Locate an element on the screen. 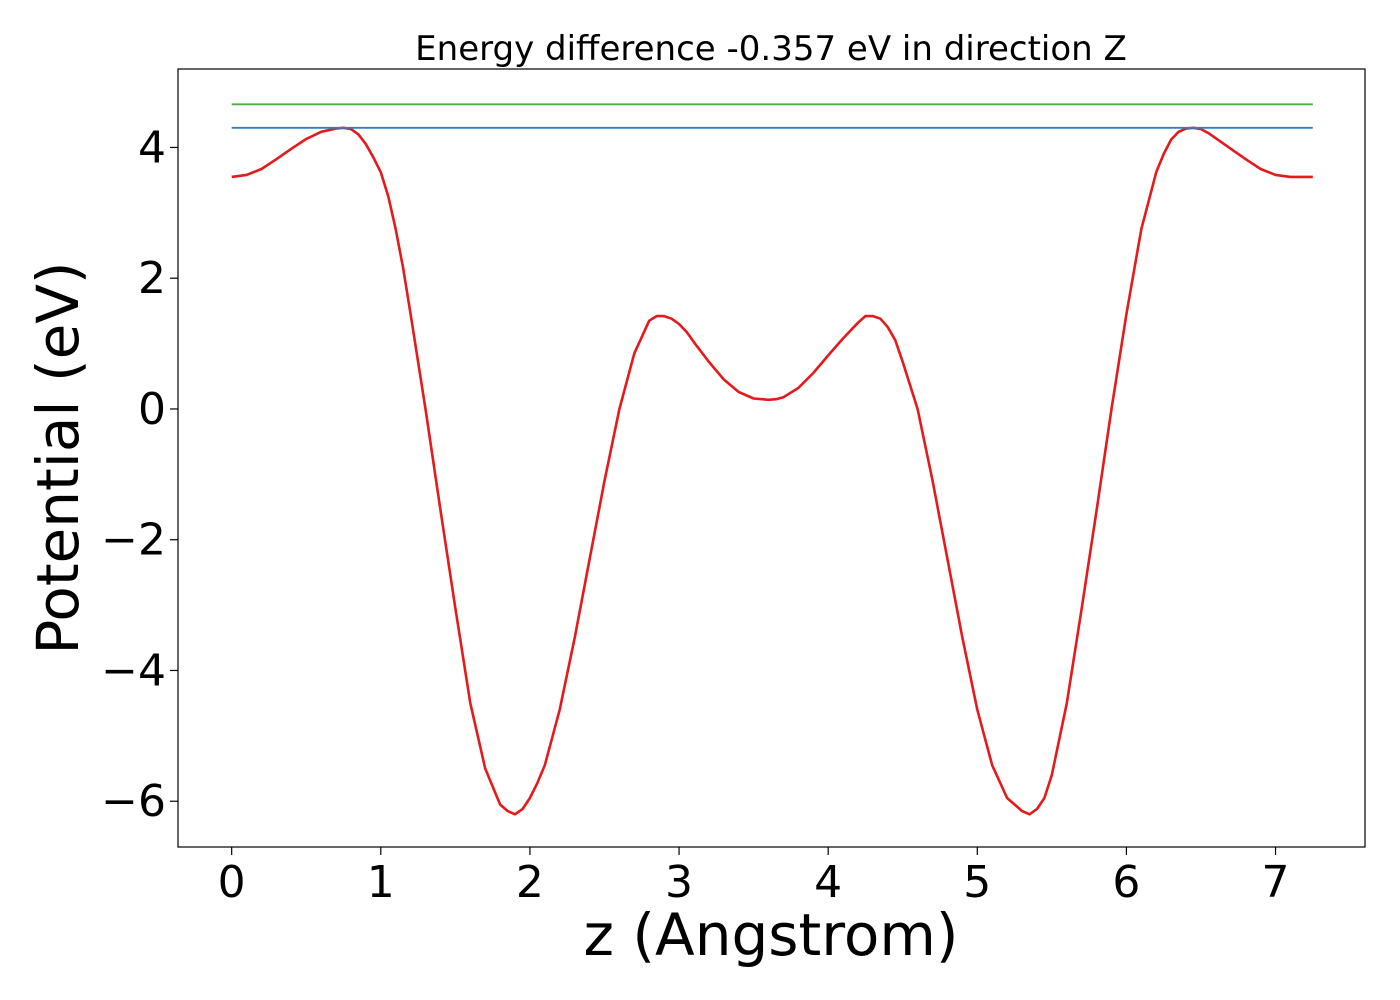  x-tick-label: 1 is located at coordinates (381, 882).